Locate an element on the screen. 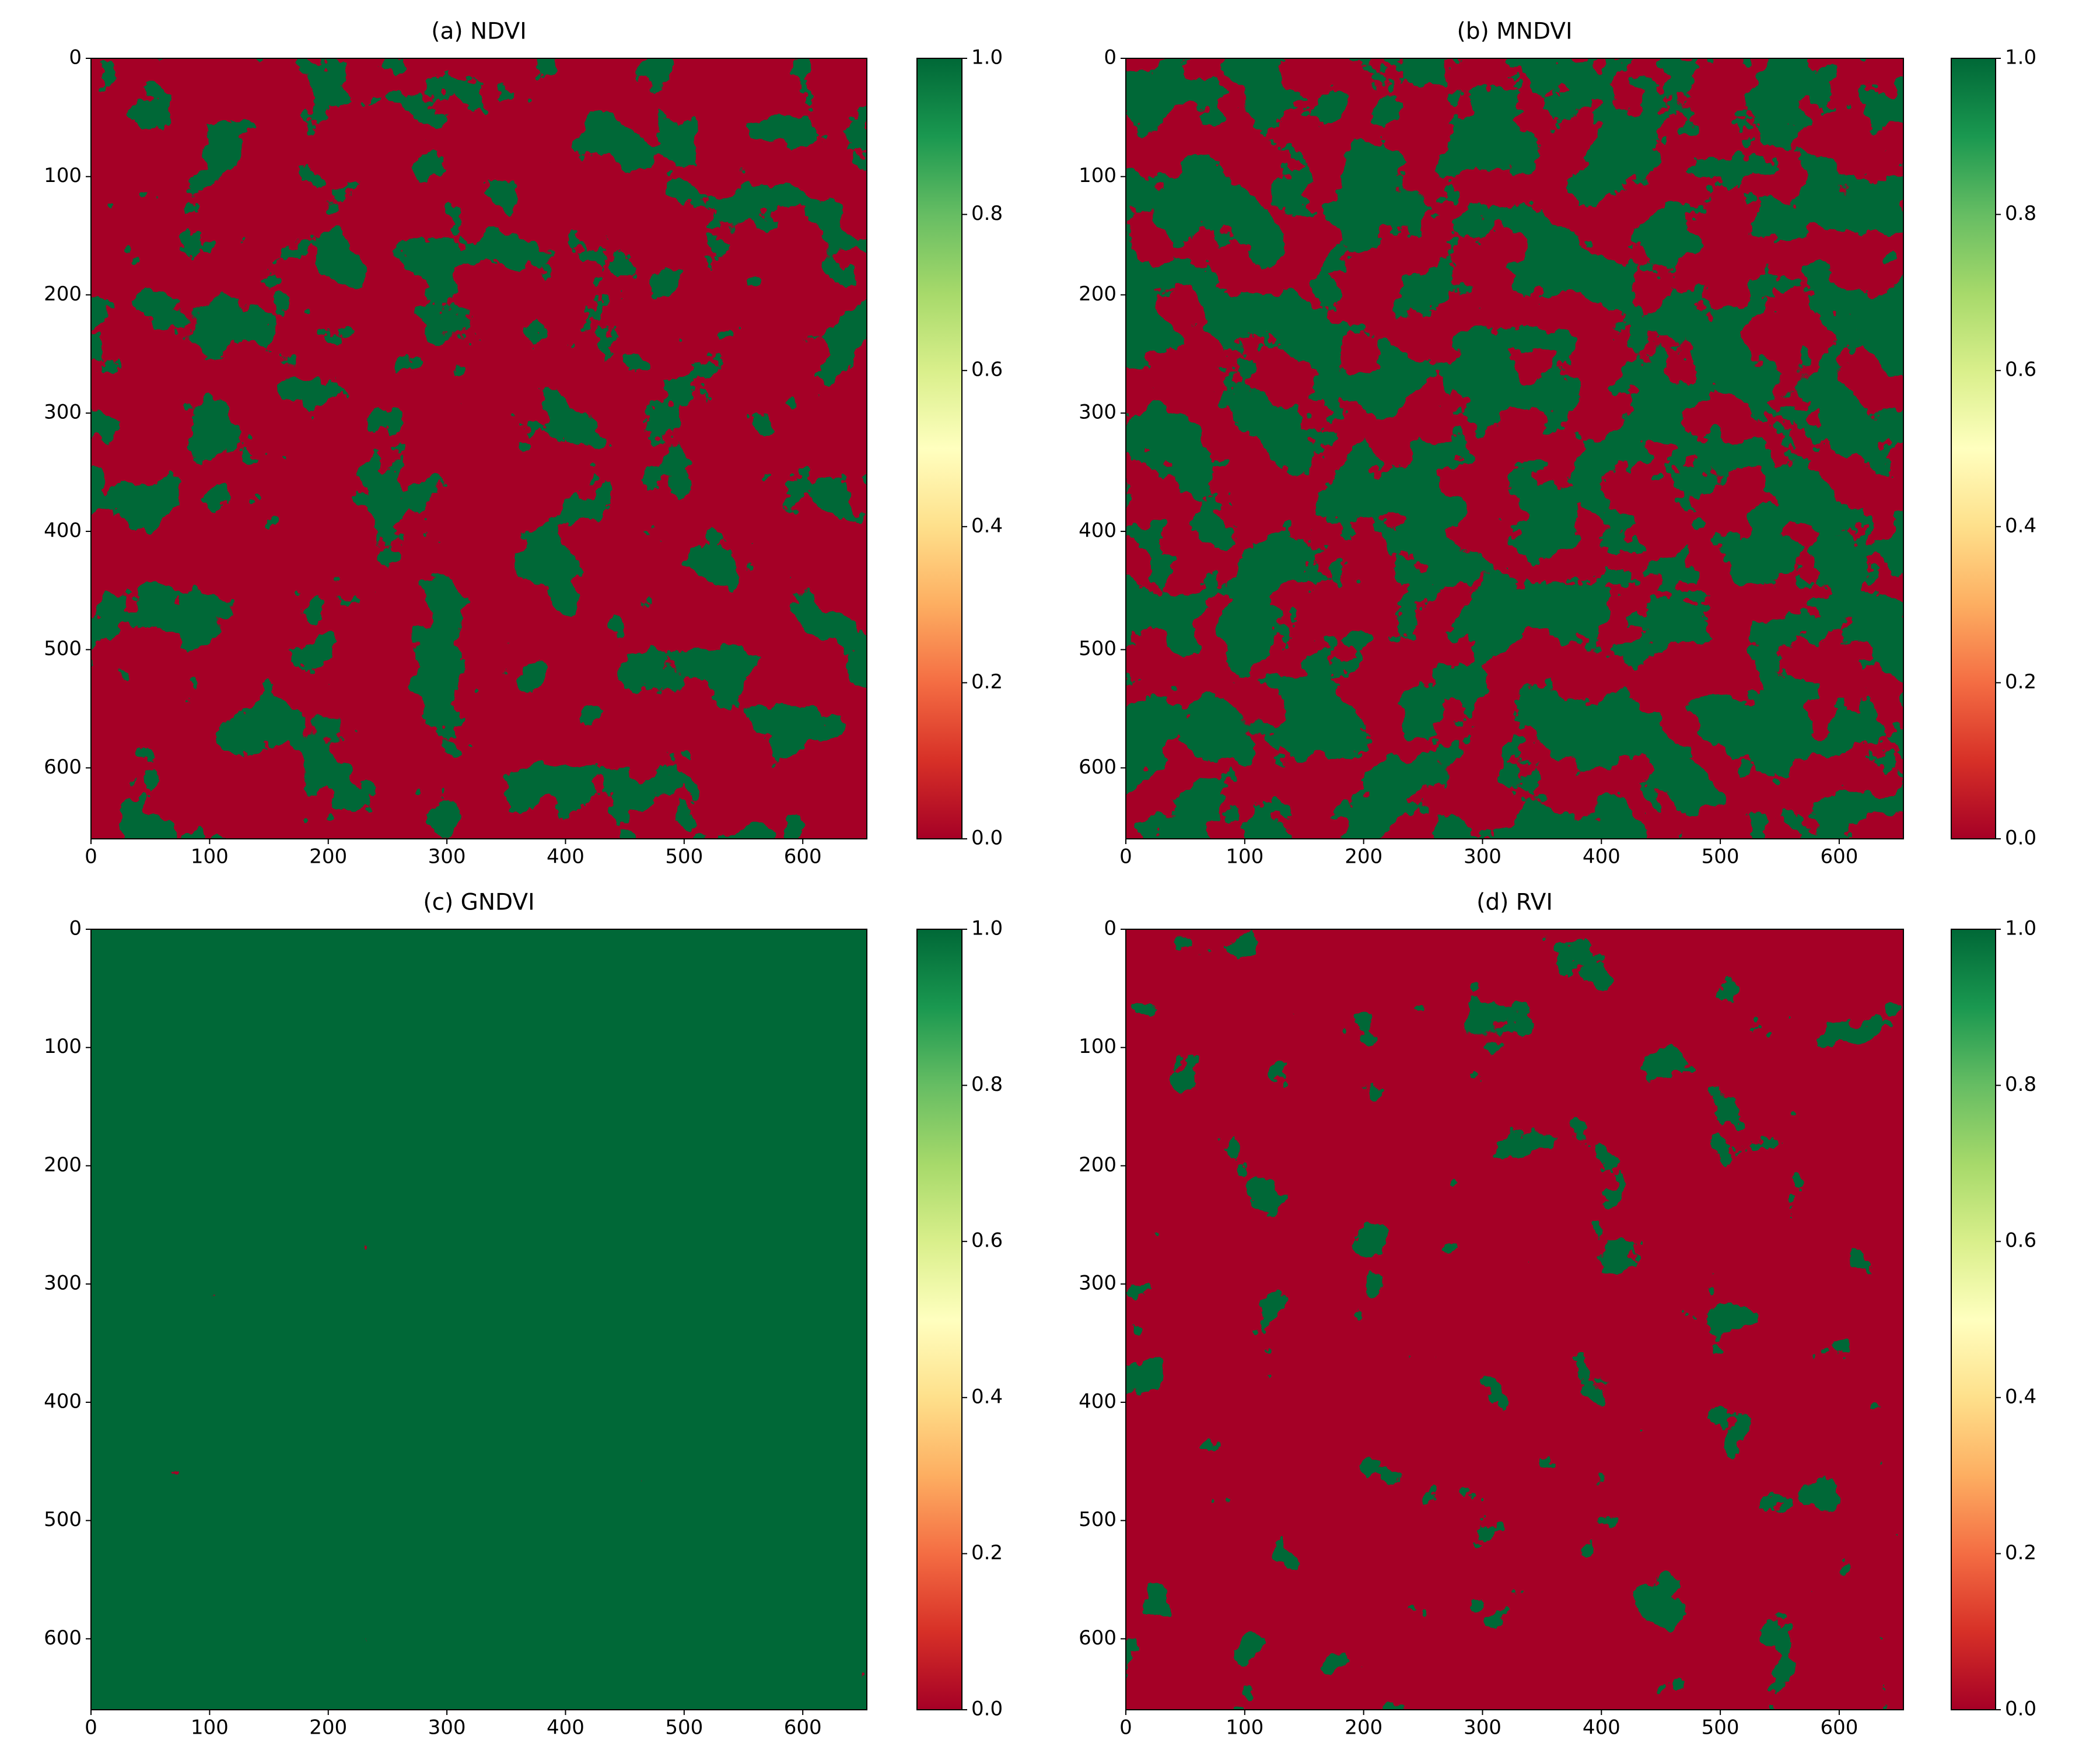 This screenshot has height=1750, width=2100. panel-title: (a) NDVI is located at coordinates (478, 32).